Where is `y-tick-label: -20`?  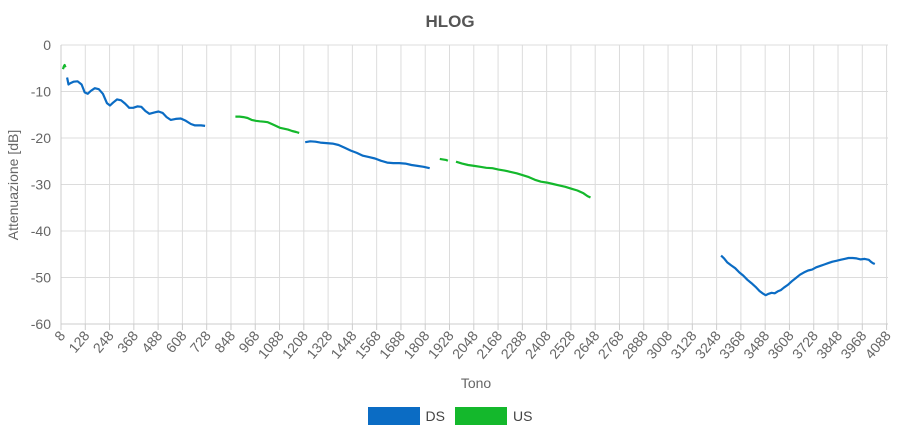
y-tick-label: -20 is located at coordinates (41, 138).